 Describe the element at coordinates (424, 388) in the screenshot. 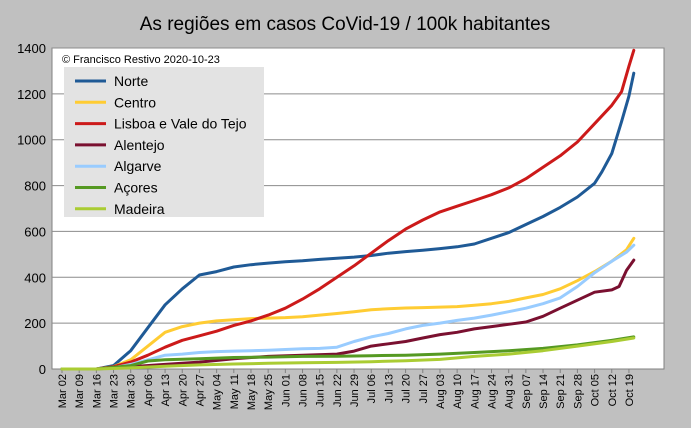

I see `x-tick-label: Jul 27` at that location.